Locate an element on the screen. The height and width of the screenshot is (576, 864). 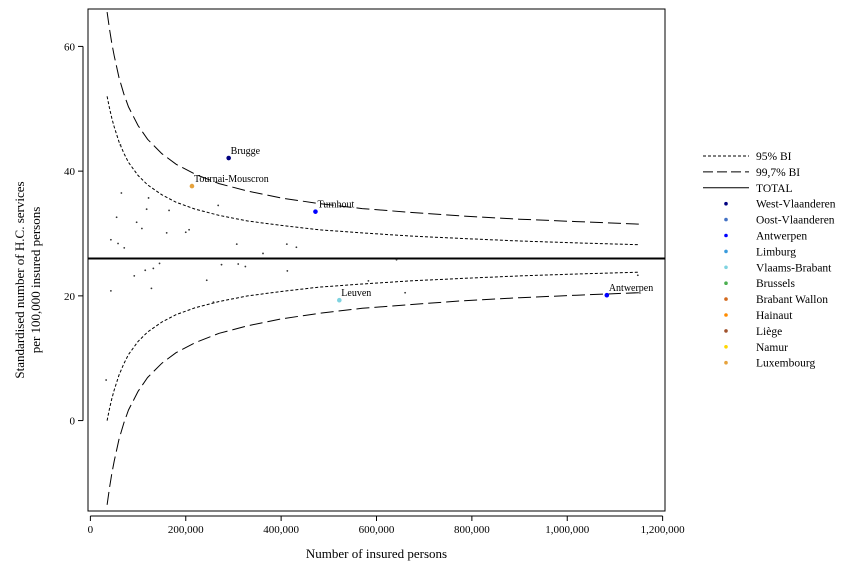
y-tick-label: 60 is located at coordinates (70, 47).